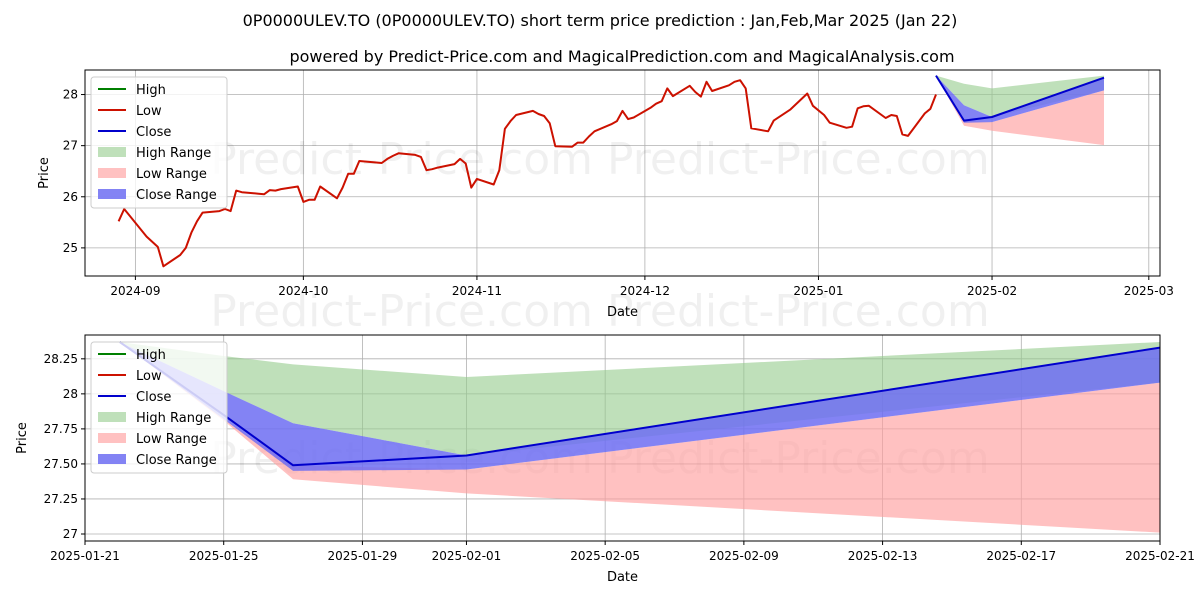 The height and width of the screenshot is (600, 1200). What do you see at coordinates (151, 90) in the screenshot?
I see `chart1-legend-label-0: High` at bounding box center [151, 90].